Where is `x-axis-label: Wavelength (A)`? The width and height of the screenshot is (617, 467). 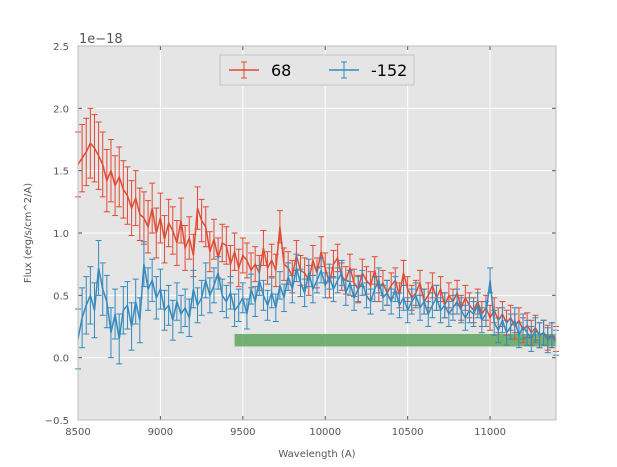
x-axis-label: Wavelength (A) is located at coordinates (316, 454).